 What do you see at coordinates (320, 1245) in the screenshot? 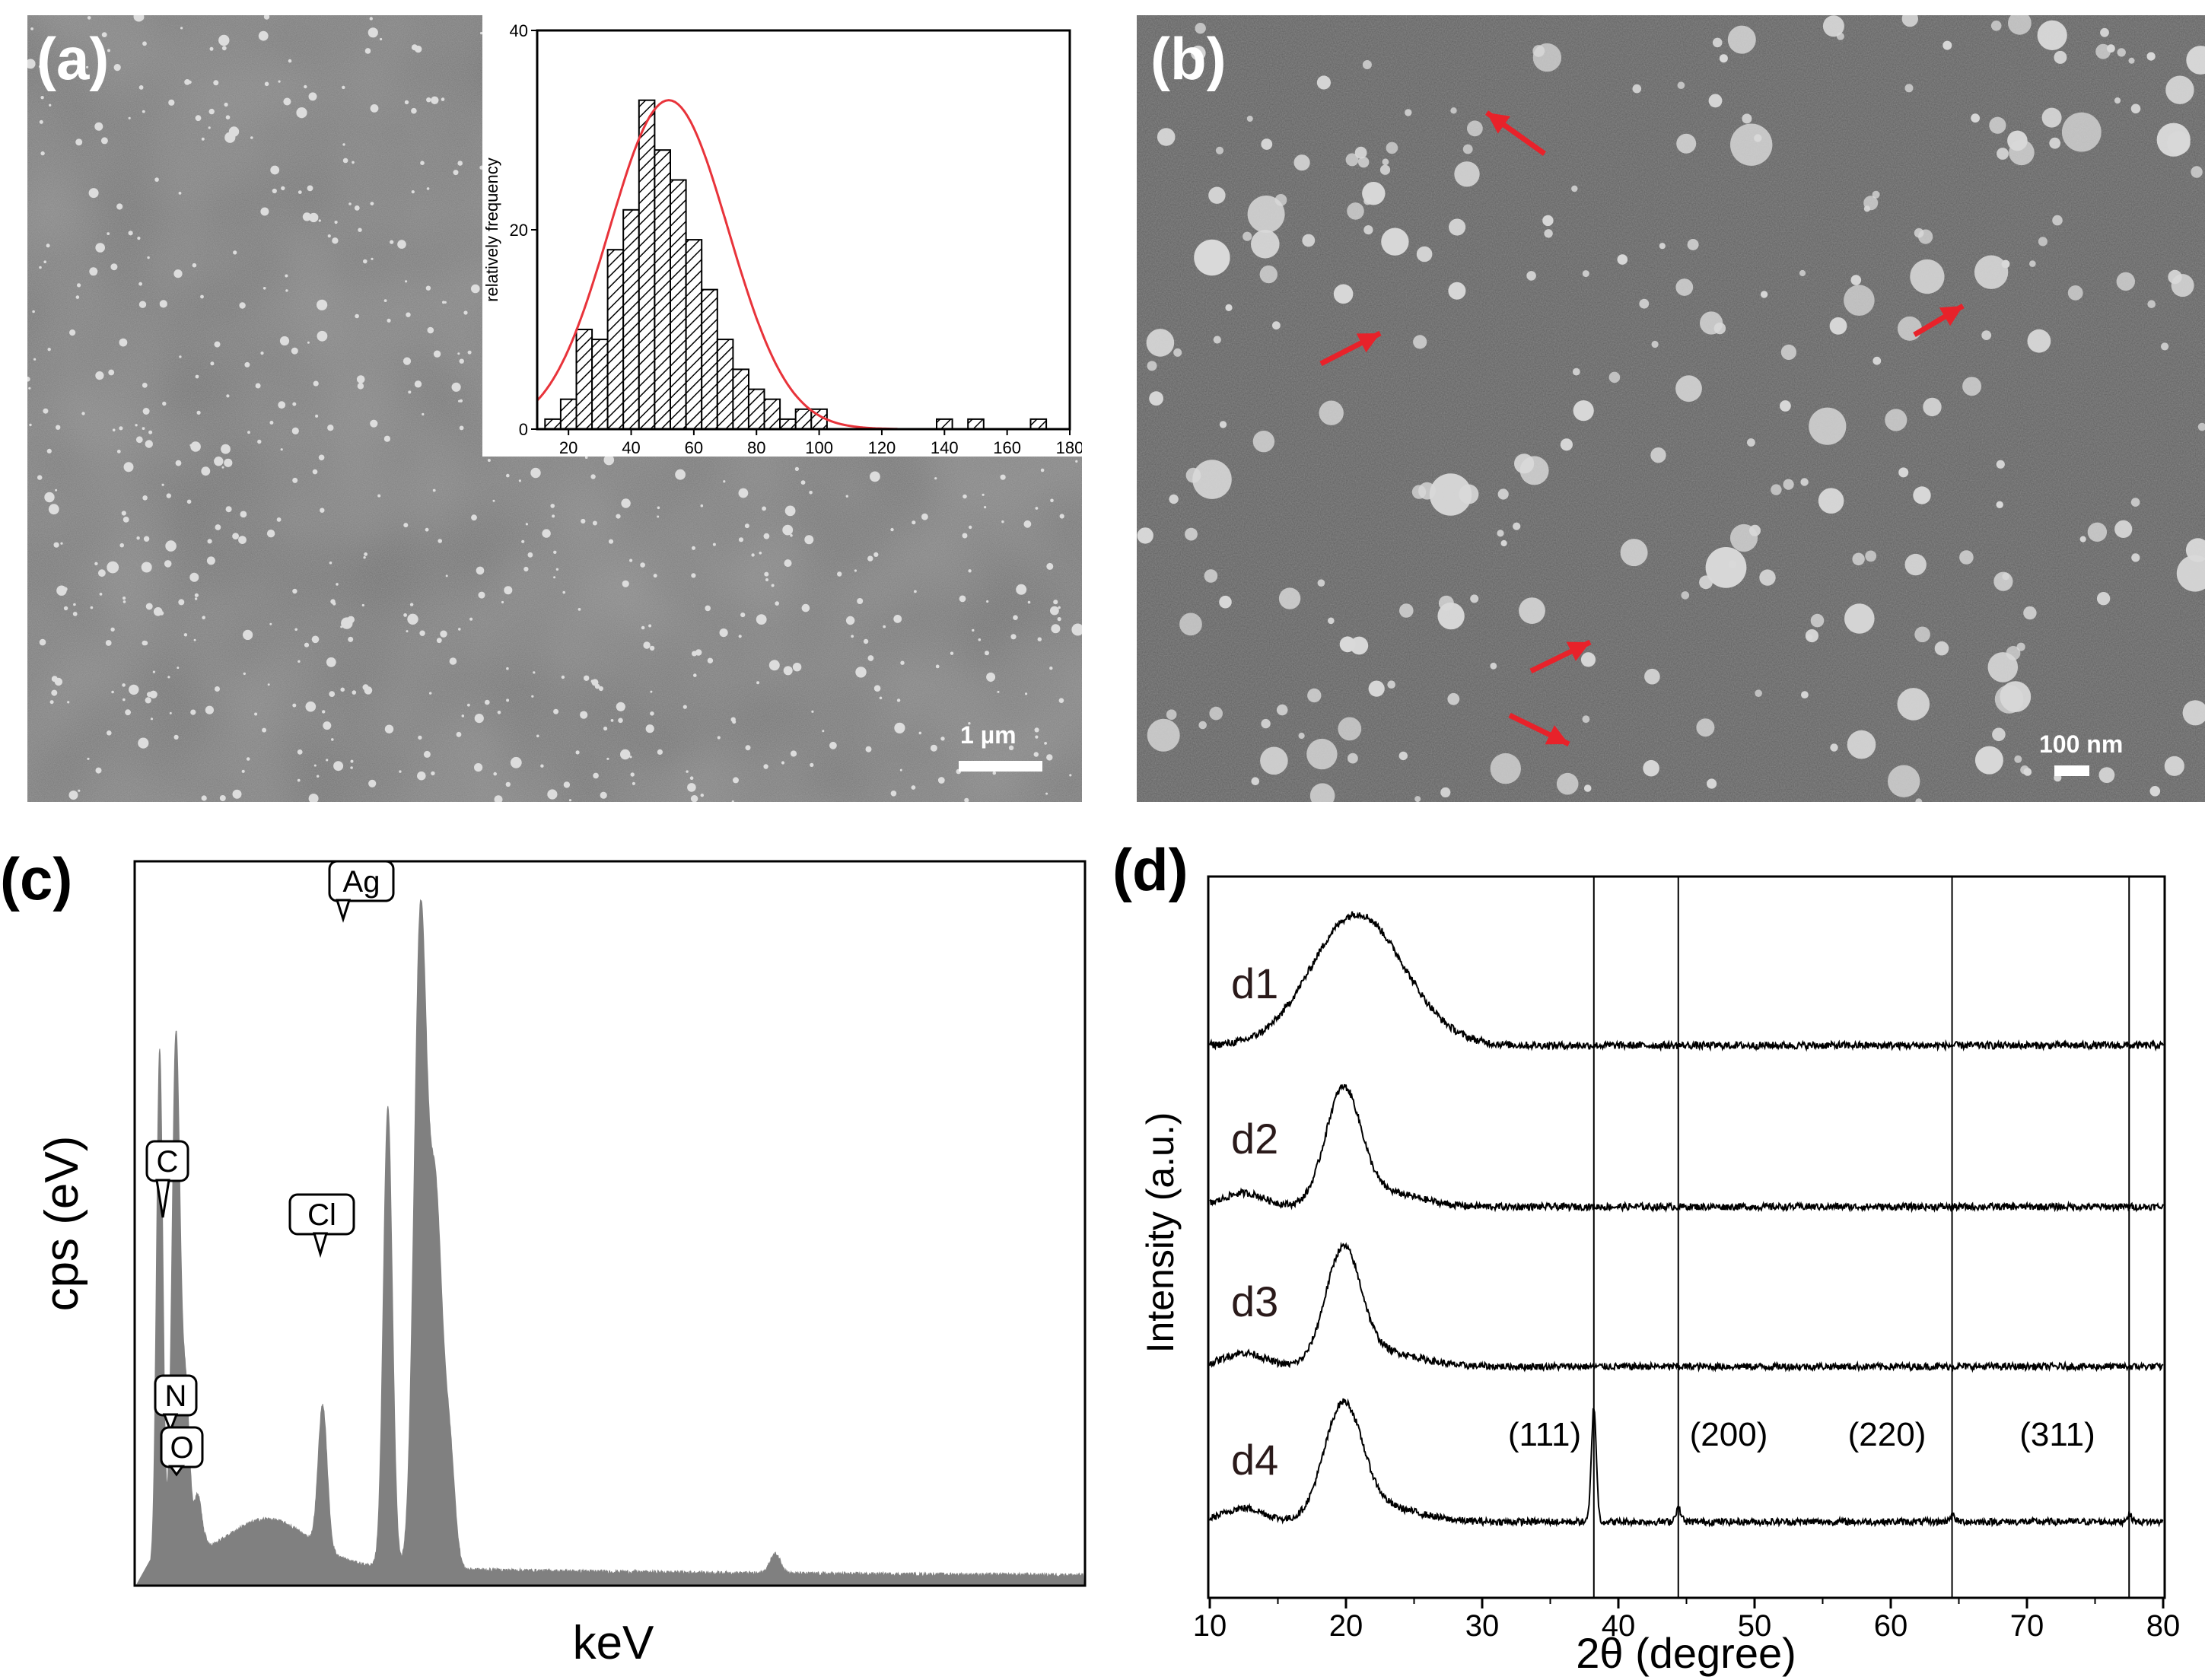
I see `eds-callout-pointer` at bounding box center [320, 1245].